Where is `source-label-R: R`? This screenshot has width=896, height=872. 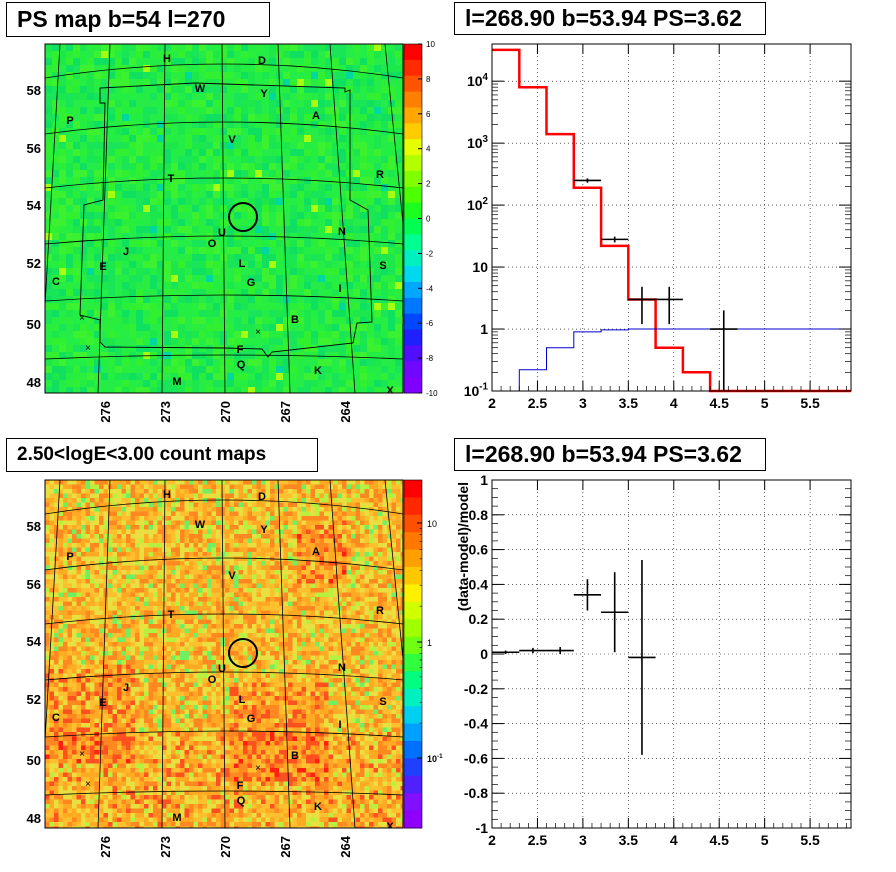 source-label-R: R is located at coordinates (380, 175).